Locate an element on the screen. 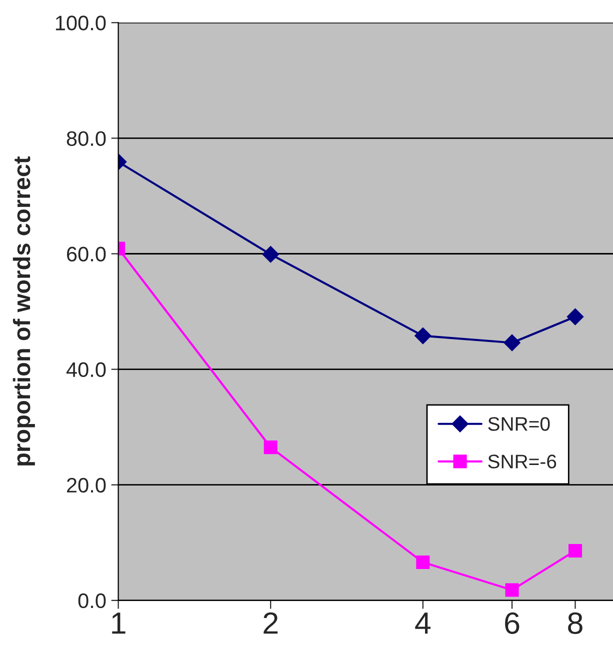 Image resolution: width=613 pixels, height=647 pixels. y-tick-label: 60.0 is located at coordinates (86, 254).